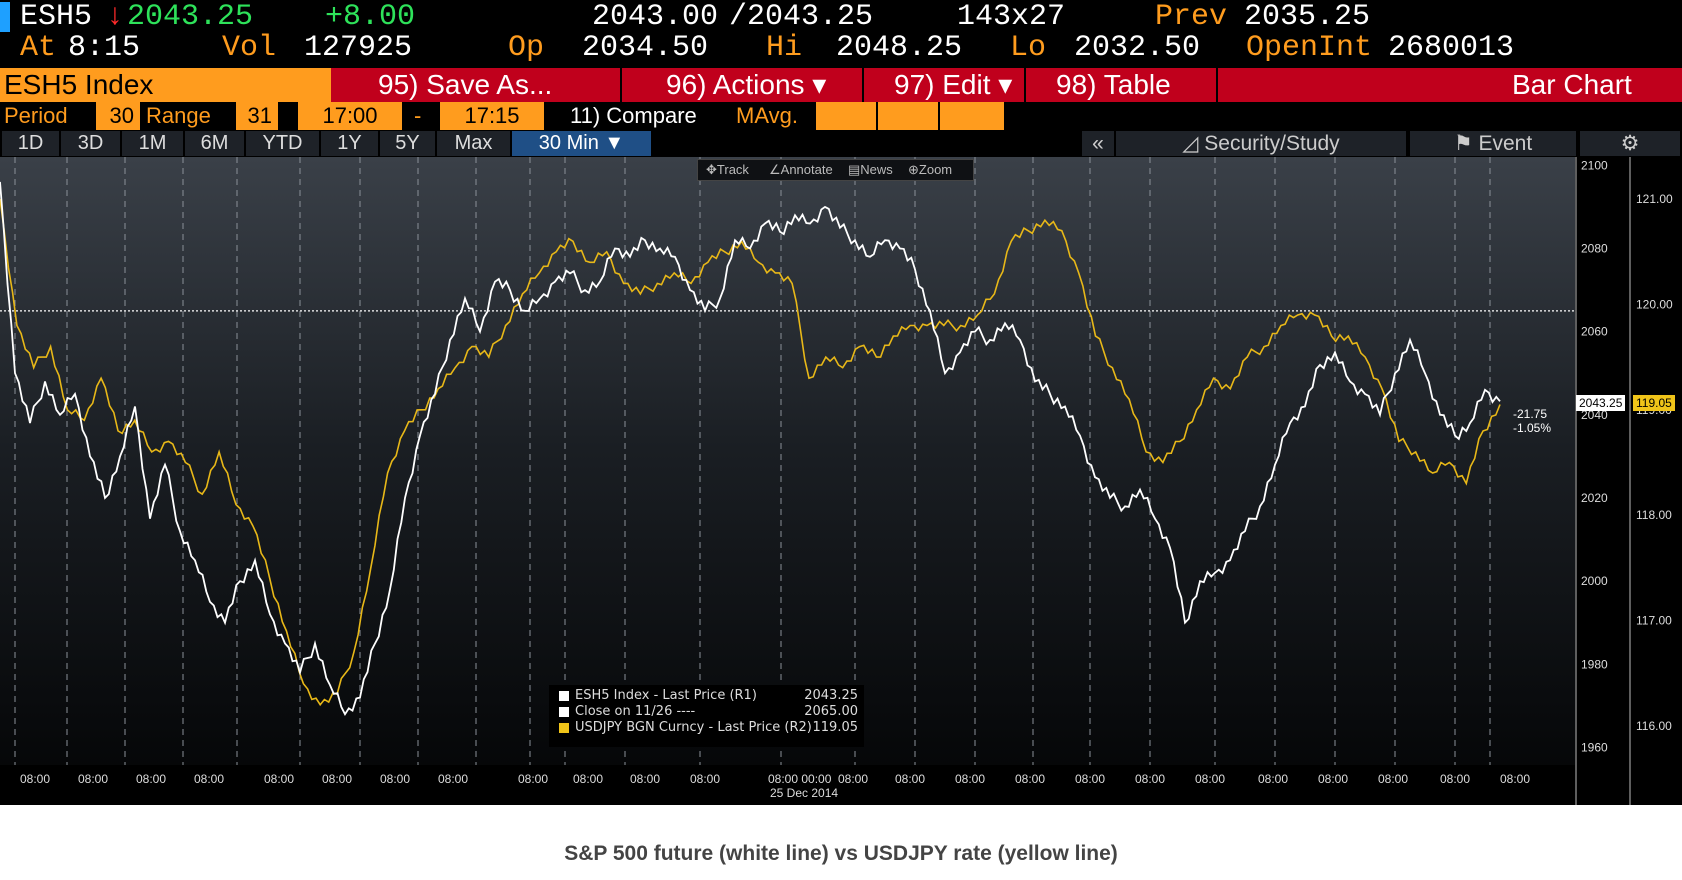 This screenshot has width=1682, height=880. I want to click on range-5y: 5Y, so click(408, 143).